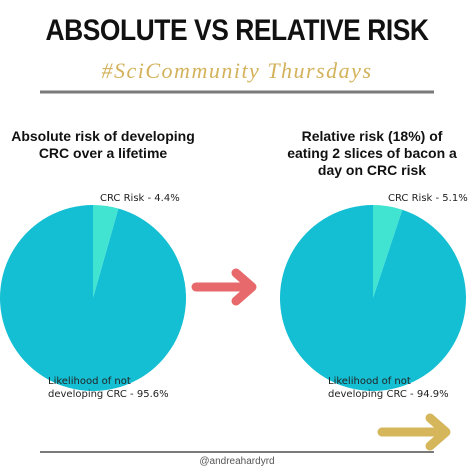 The height and width of the screenshot is (474, 474). Describe the element at coordinates (428, 198) in the screenshot. I see `slice-label: CRC Risk - 5.1%` at that location.